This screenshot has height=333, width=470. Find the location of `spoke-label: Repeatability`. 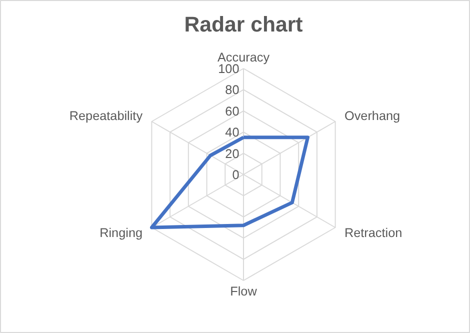

spoke-label: Repeatability is located at coordinates (106, 116).